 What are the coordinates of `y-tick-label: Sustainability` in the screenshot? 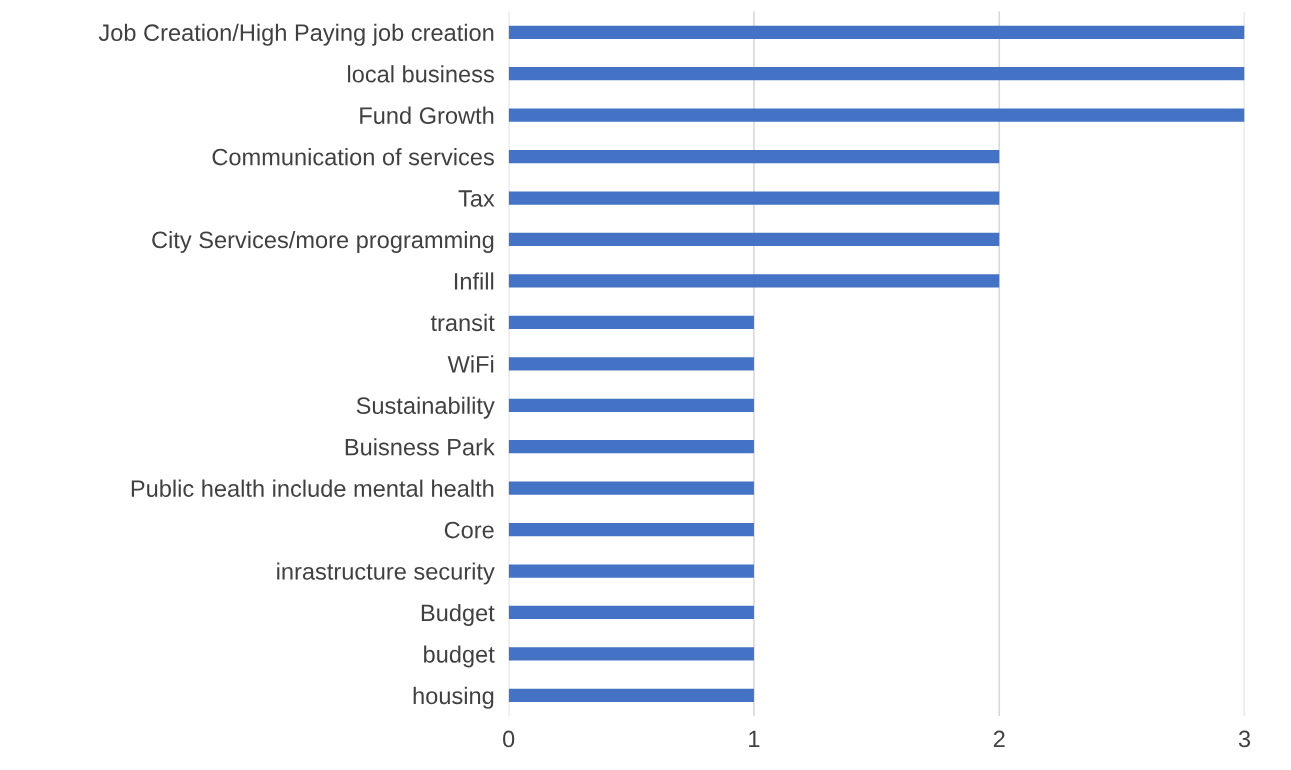 It's located at (425, 407).